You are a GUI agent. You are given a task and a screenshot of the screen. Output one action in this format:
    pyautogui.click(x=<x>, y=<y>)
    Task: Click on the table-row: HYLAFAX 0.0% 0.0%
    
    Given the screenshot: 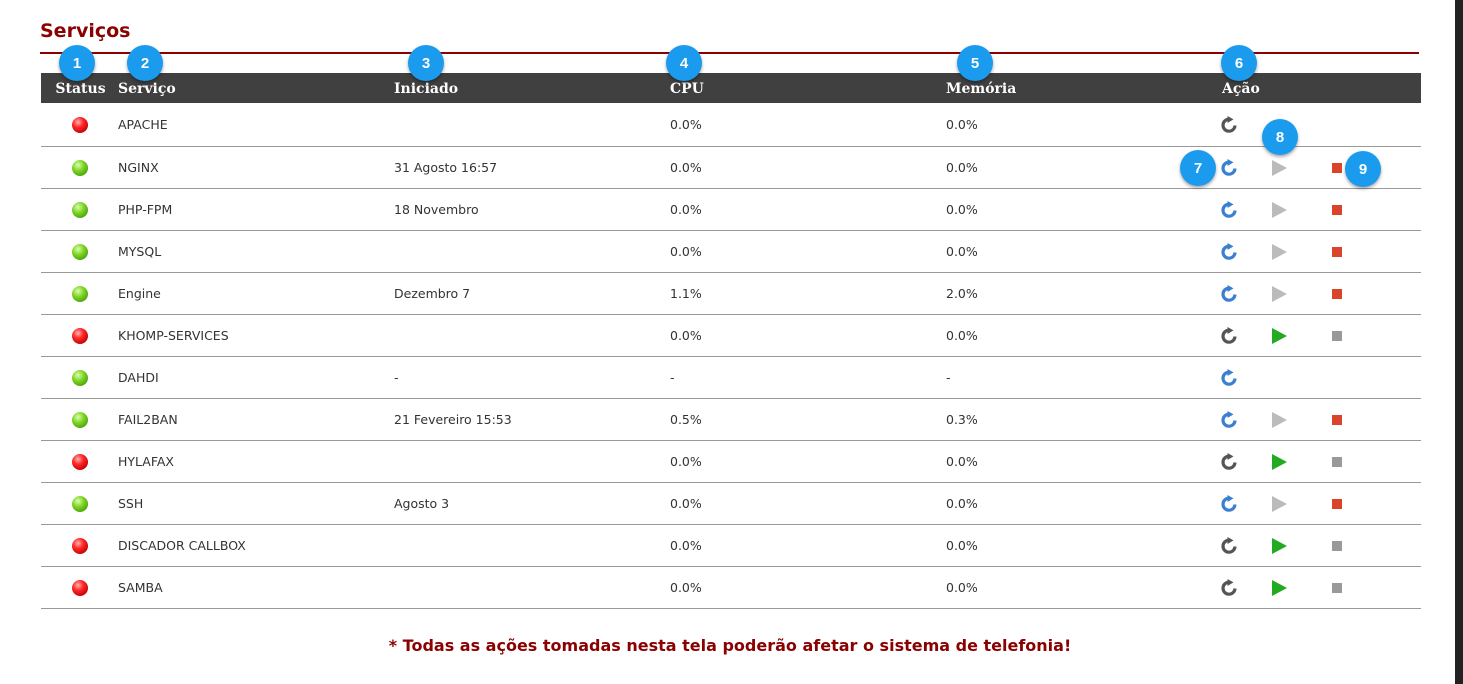 What is the action you would take?
    pyautogui.click(x=731, y=461)
    